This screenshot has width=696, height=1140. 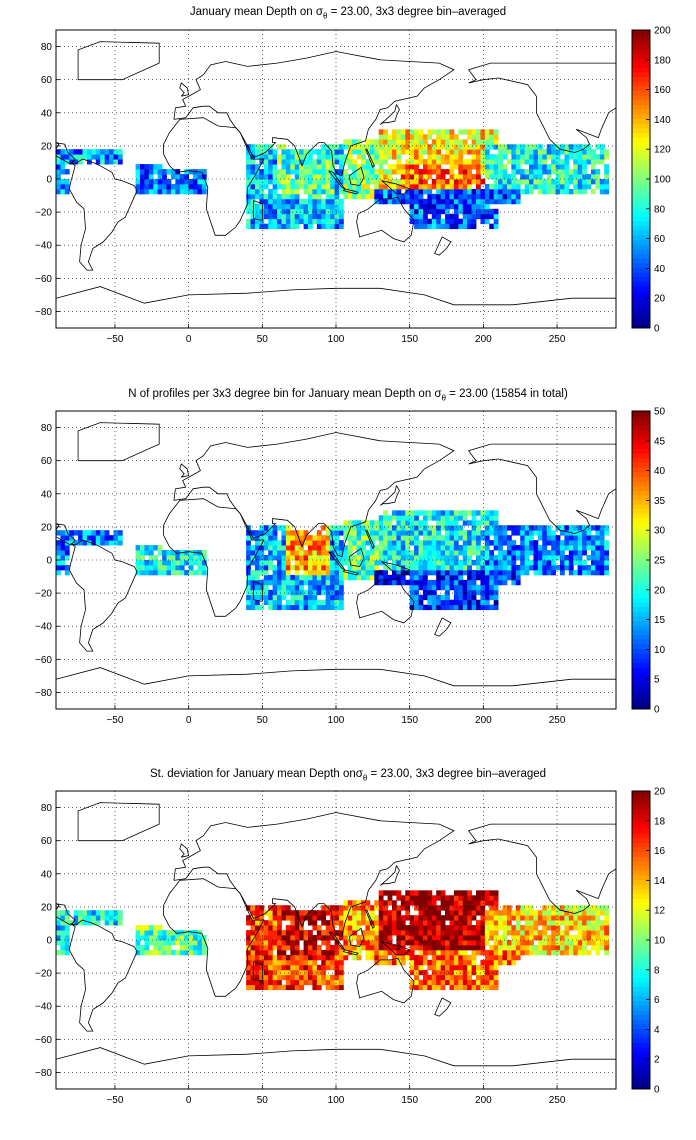 I want to click on y-tick-label: −40, so click(x=43, y=1007).